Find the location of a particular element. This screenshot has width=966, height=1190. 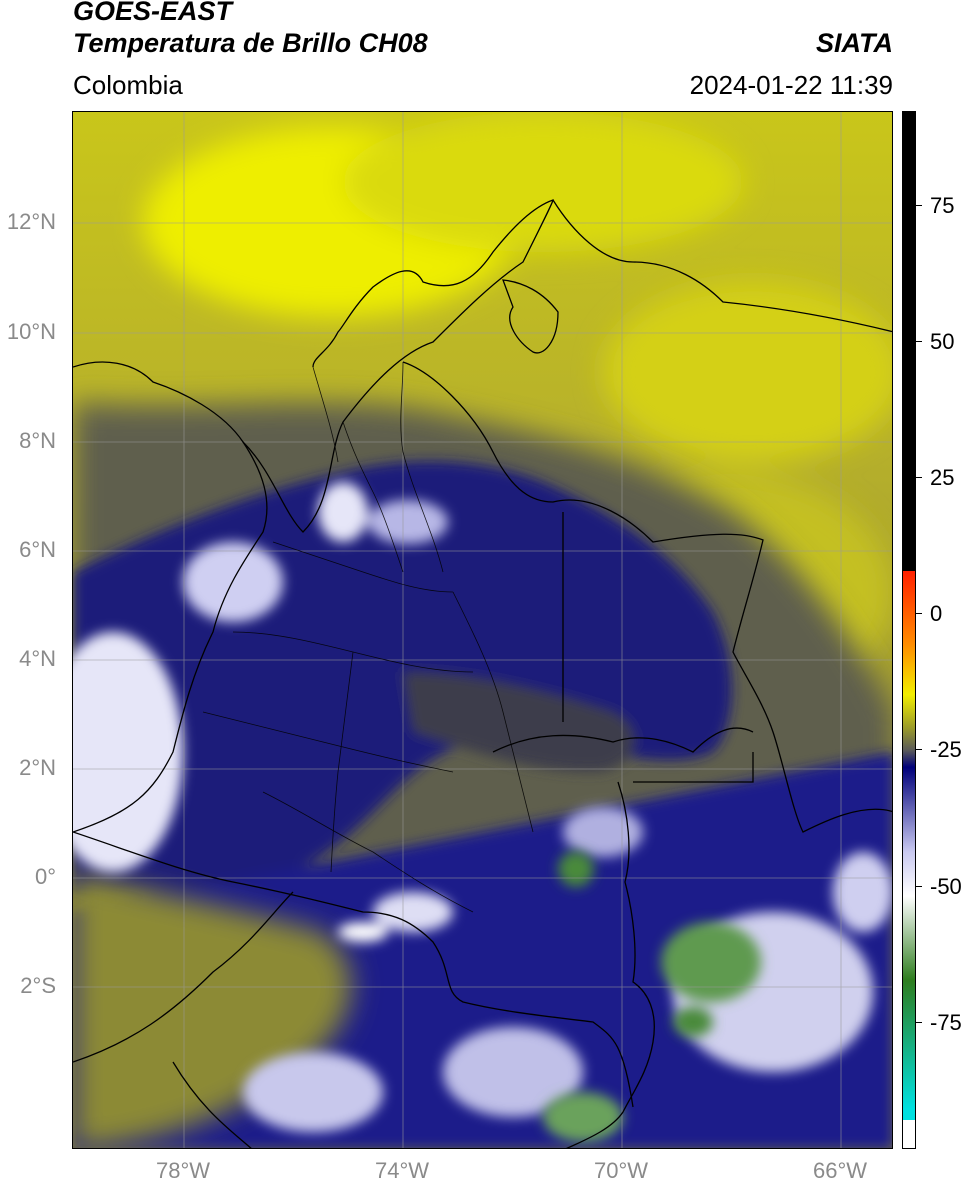

lat-label: 0° is located at coordinates (45, 876).